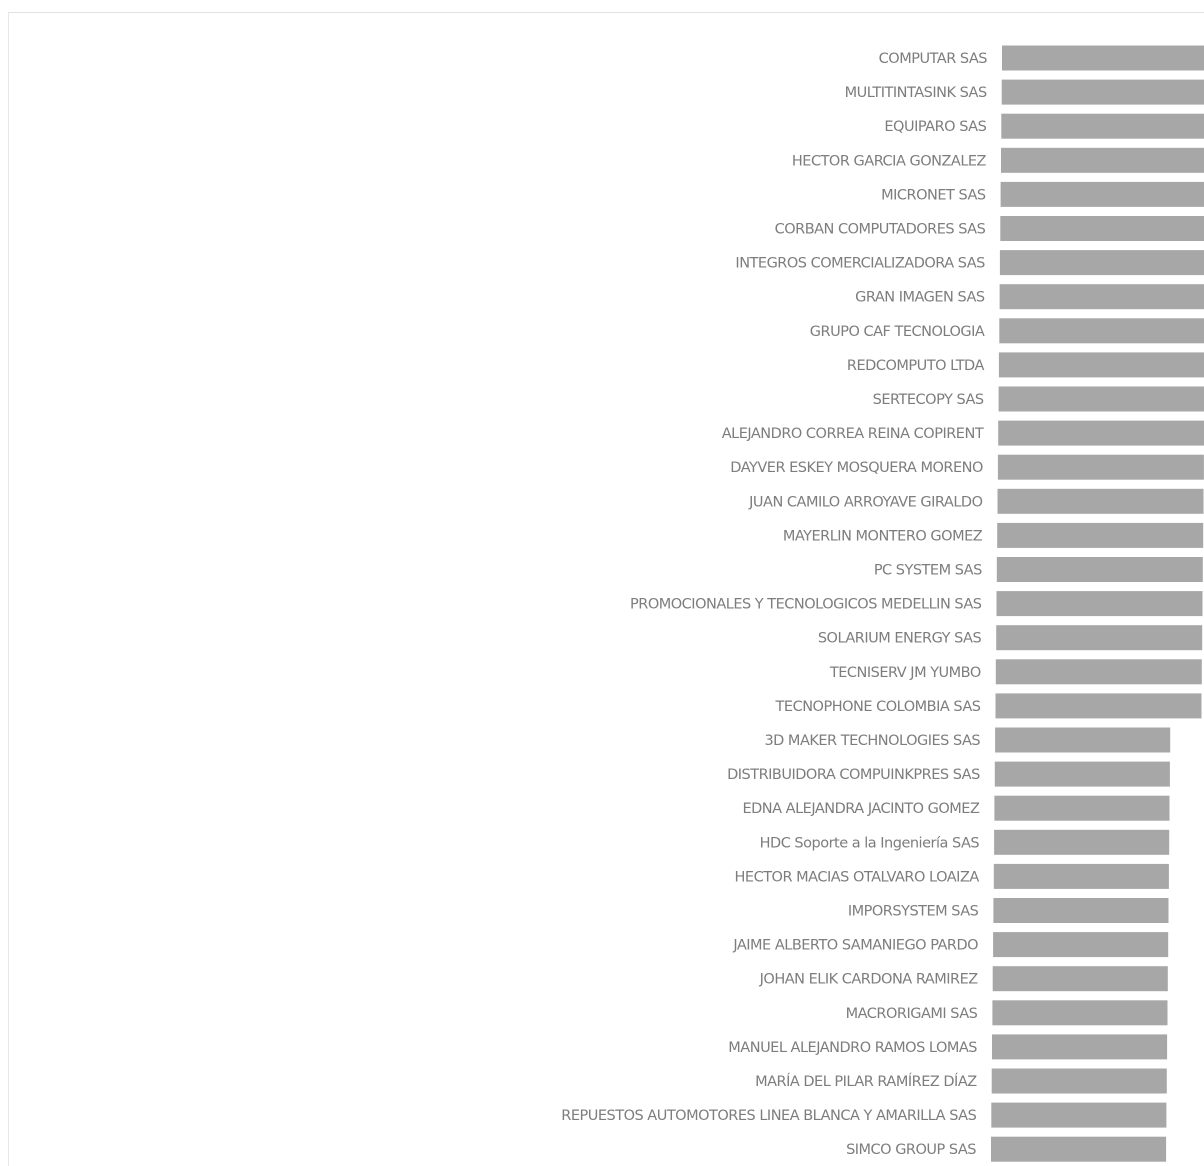  Describe the element at coordinates (905, 673) in the screenshot. I see `category-label: TECNISERV JM YUMBO` at that location.